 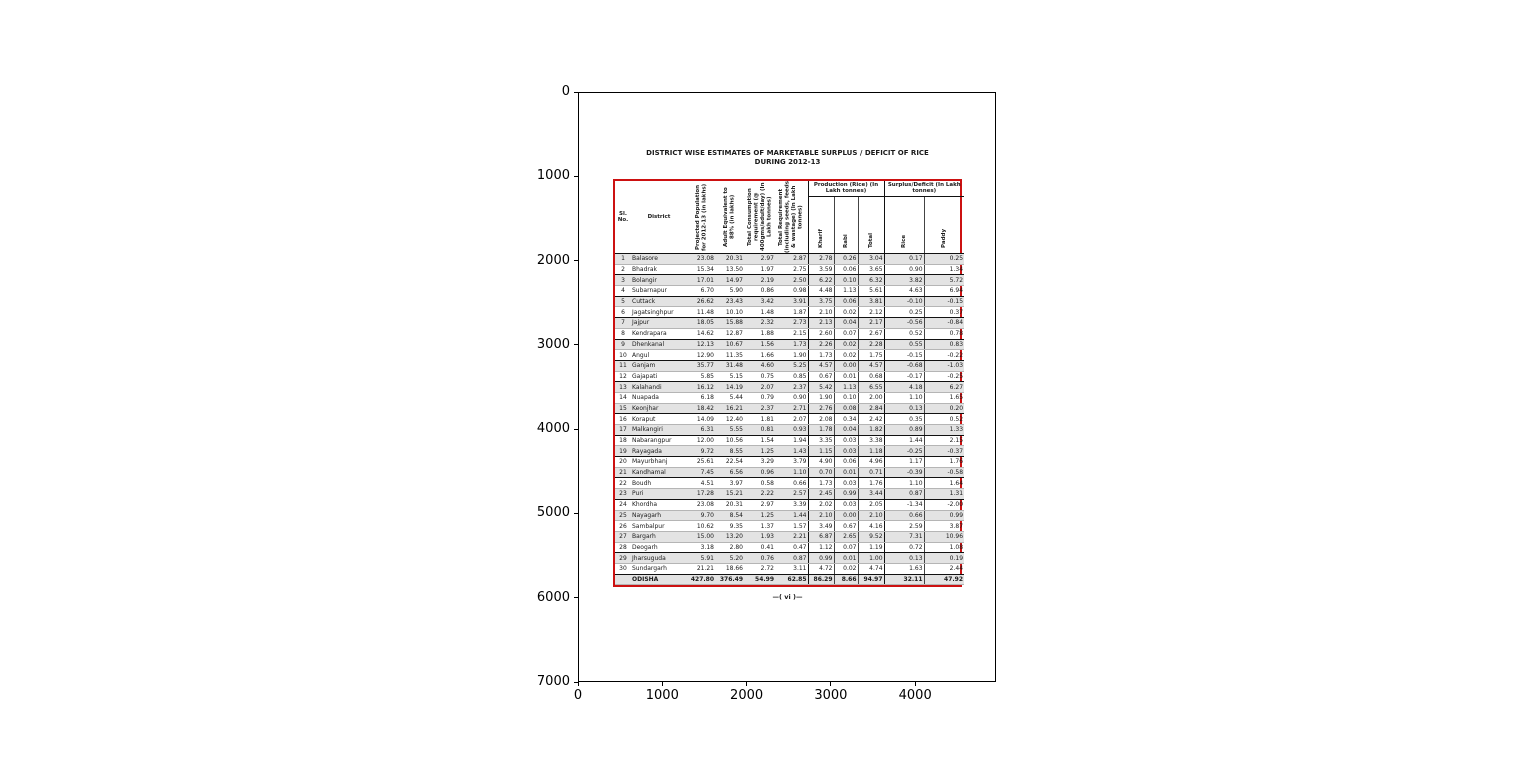 What do you see at coordinates (759, 430) in the screenshot?
I see `cell-total-consumption: 0.81` at bounding box center [759, 430].